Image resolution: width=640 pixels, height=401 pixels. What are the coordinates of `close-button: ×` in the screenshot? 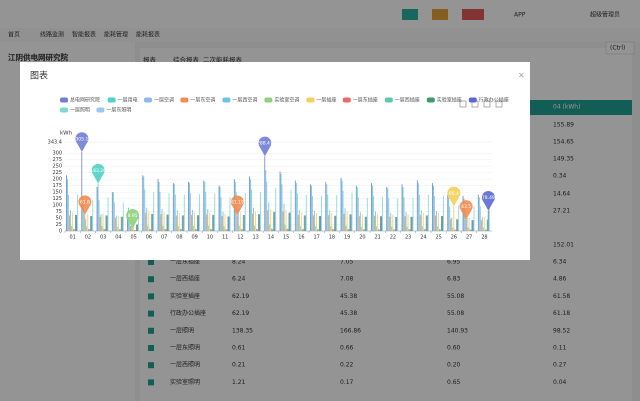 It's located at (521, 75).